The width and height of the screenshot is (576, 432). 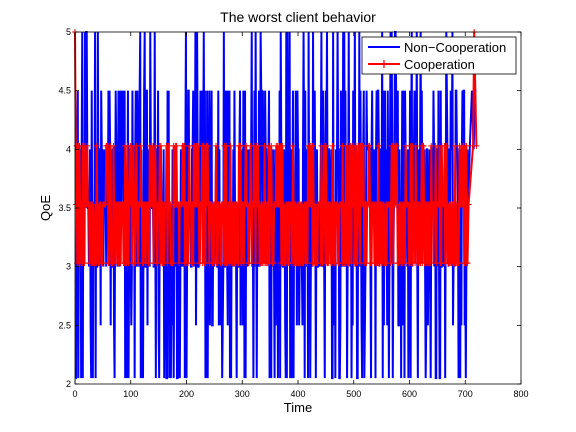 I want to click on y-tick-label: 5, so click(x=68, y=32).